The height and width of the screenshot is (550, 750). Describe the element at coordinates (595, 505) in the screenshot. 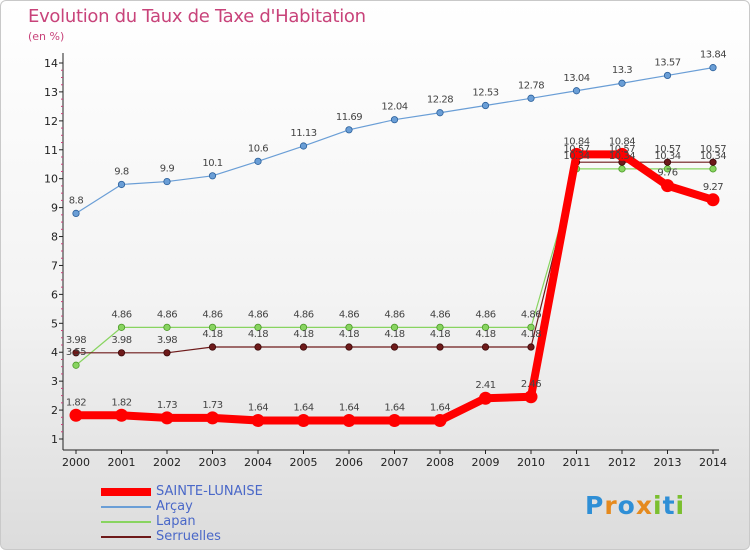

I see `logo-letter: P` at that location.